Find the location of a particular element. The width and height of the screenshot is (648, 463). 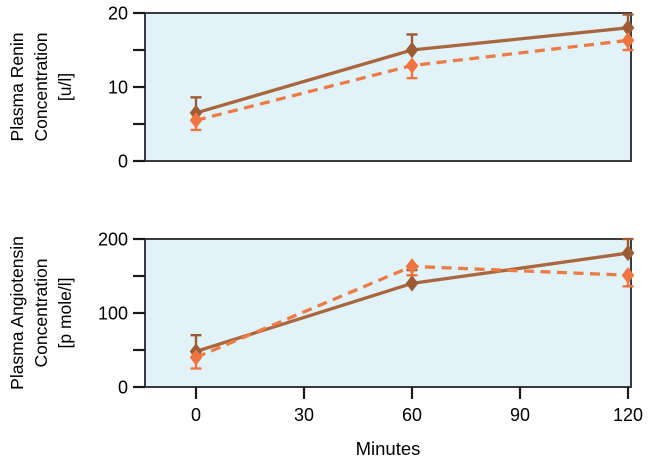

y-tick-label: 10 is located at coordinates (118, 87).